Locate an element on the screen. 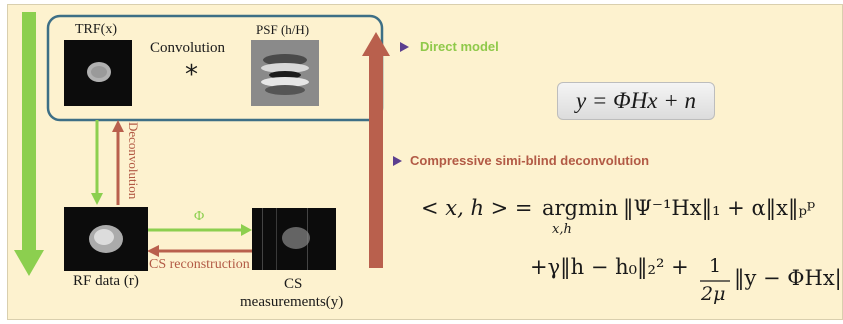 Image resolution: width=843 pixels, height=324 pixels. rf-data-image is located at coordinates (106, 239).